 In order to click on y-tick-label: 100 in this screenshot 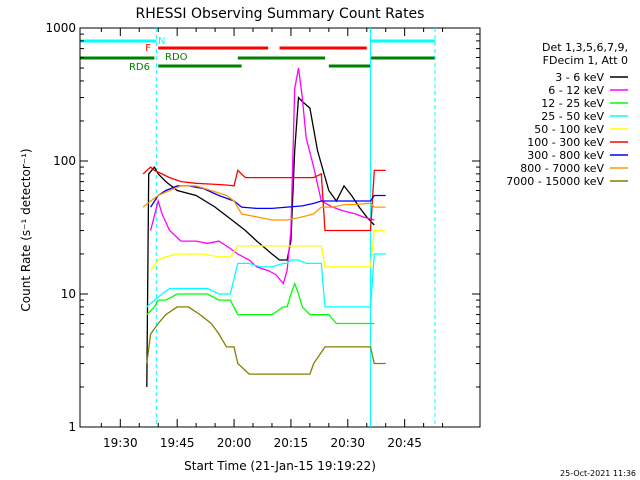, I will do `click(64, 161)`.